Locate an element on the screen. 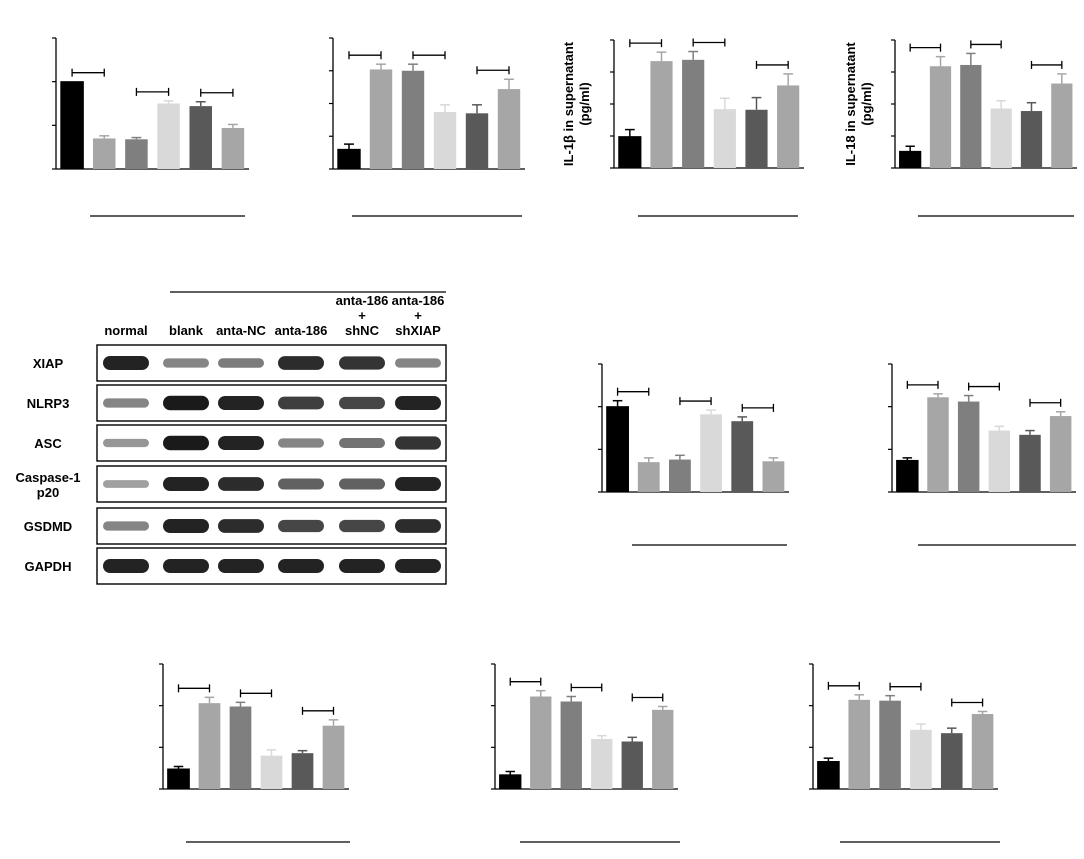 This screenshot has width=1084, height=859. lane-label-4: anta-186 + shNC is located at coordinates (362, 315).